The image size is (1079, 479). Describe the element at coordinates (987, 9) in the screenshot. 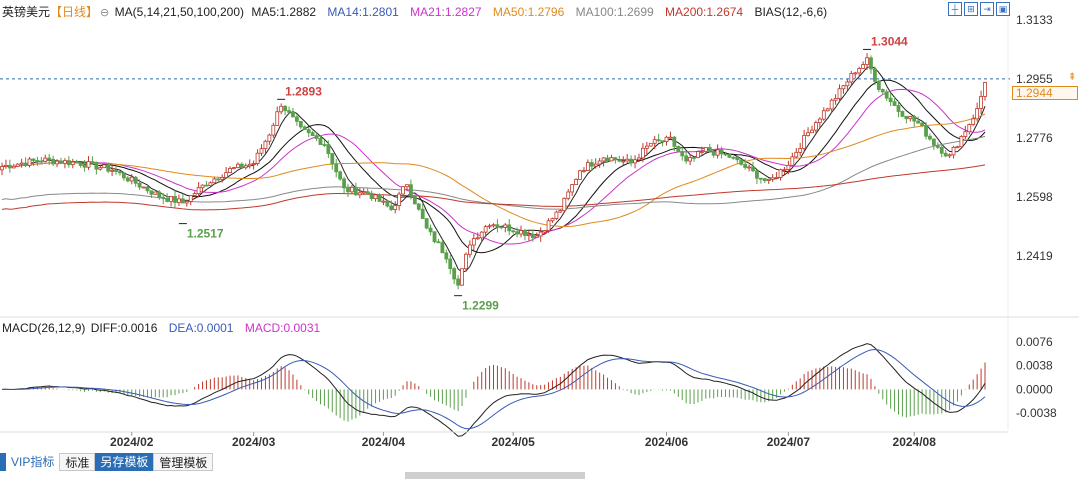

I see `export-icon: ⇥` at that location.